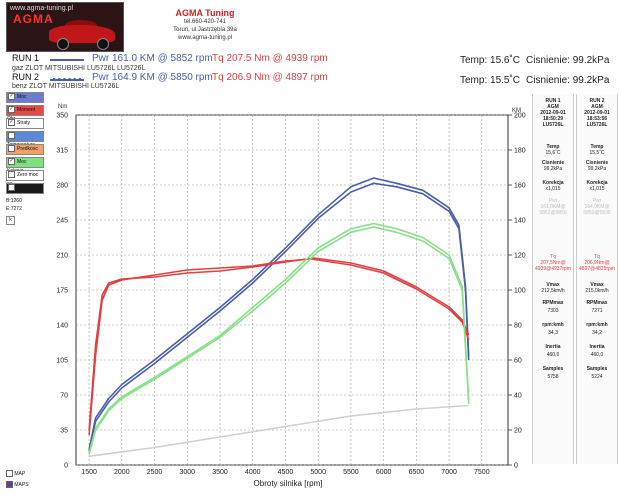 The width and height of the screenshot is (620, 501). I want to click on run1-power: Pwr 161.0 KM @ 5852 rpm, so click(152, 58).